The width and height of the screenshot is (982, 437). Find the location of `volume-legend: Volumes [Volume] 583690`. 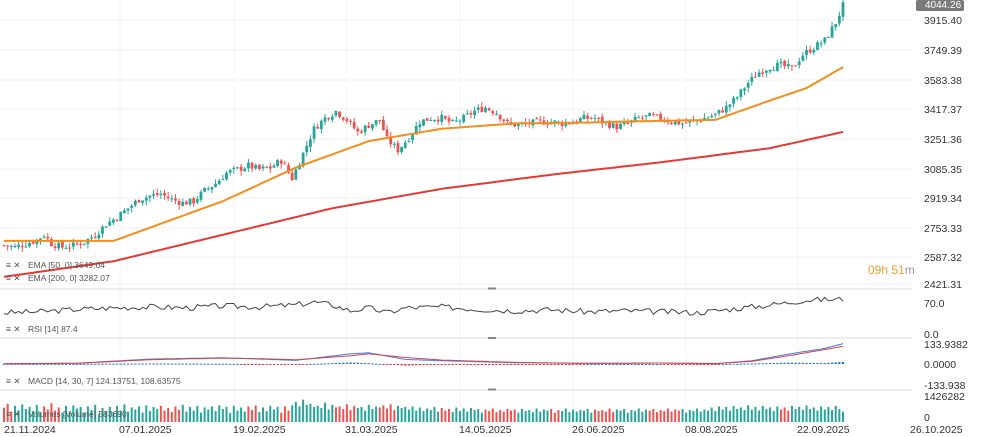

volume-legend: Volumes [Volume] 583690 is located at coordinates (77, 414).